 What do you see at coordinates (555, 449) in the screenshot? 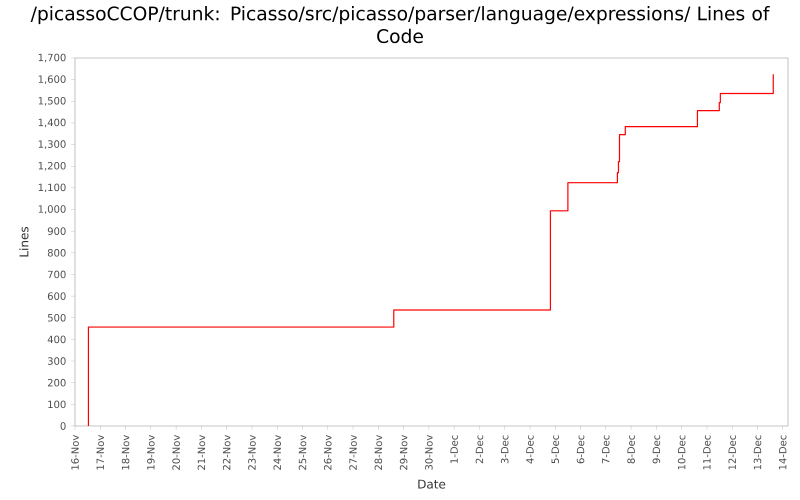
I see `x-tick-label: 5-Dec` at bounding box center [555, 449].